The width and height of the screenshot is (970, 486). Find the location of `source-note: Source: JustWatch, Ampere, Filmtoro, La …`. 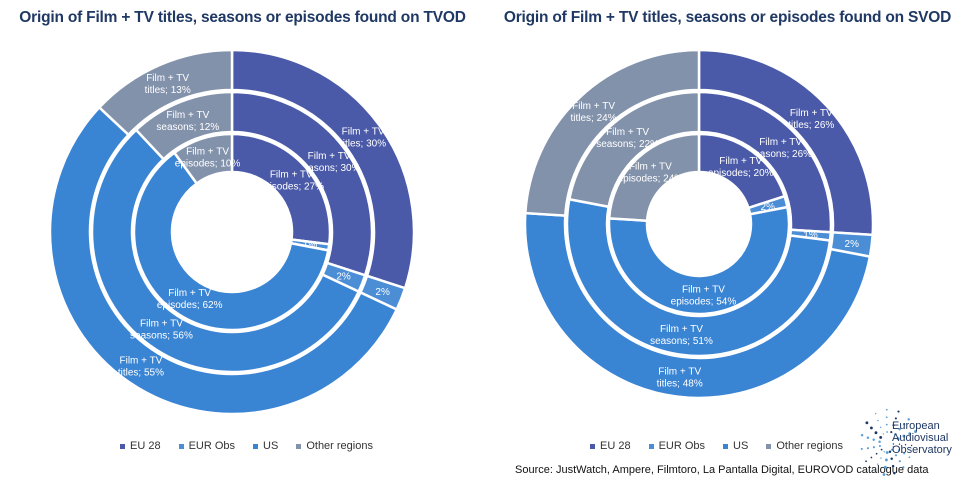

source-note: Source: JustWatch, Ampere, Filmtoro, La … is located at coordinates (722, 470).